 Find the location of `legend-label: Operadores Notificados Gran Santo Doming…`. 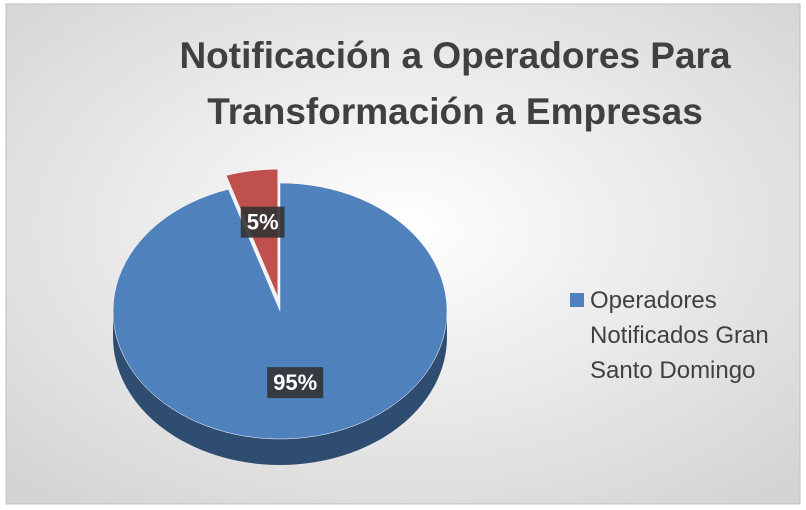

legend-label: Operadores Notificados Gran Santo Doming… is located at coordinates (679, 335).